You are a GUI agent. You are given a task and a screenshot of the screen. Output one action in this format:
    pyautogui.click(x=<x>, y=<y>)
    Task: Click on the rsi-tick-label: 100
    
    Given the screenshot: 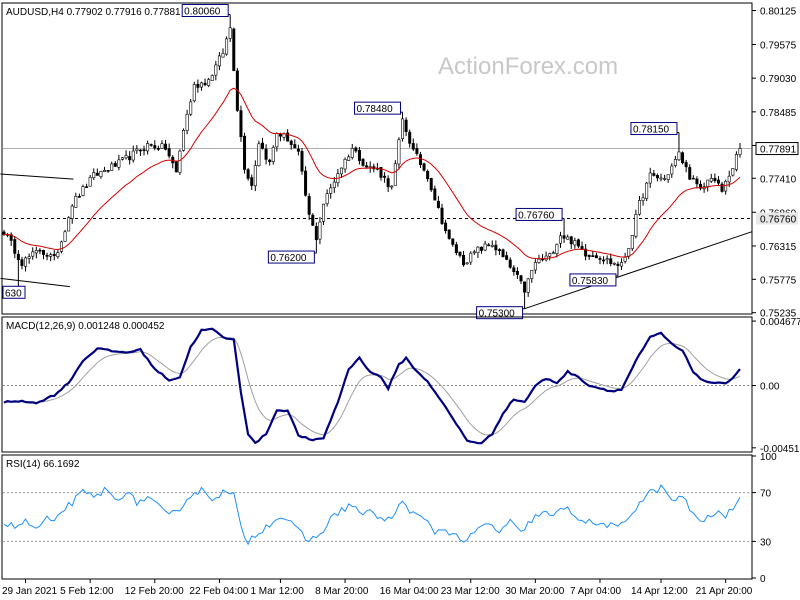 What is the action you would take?
    pyautogui.click(x=768, y=457)
    